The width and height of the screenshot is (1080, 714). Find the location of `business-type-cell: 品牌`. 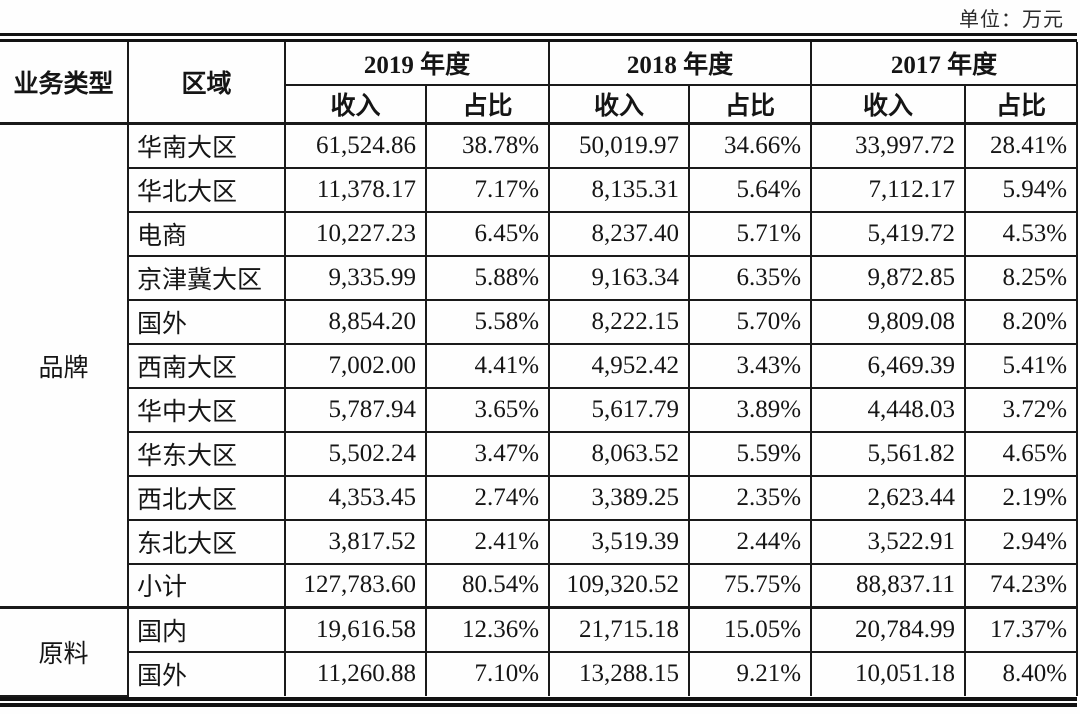

business-type-cell: 品牌 is located at coordinates (64, 365).